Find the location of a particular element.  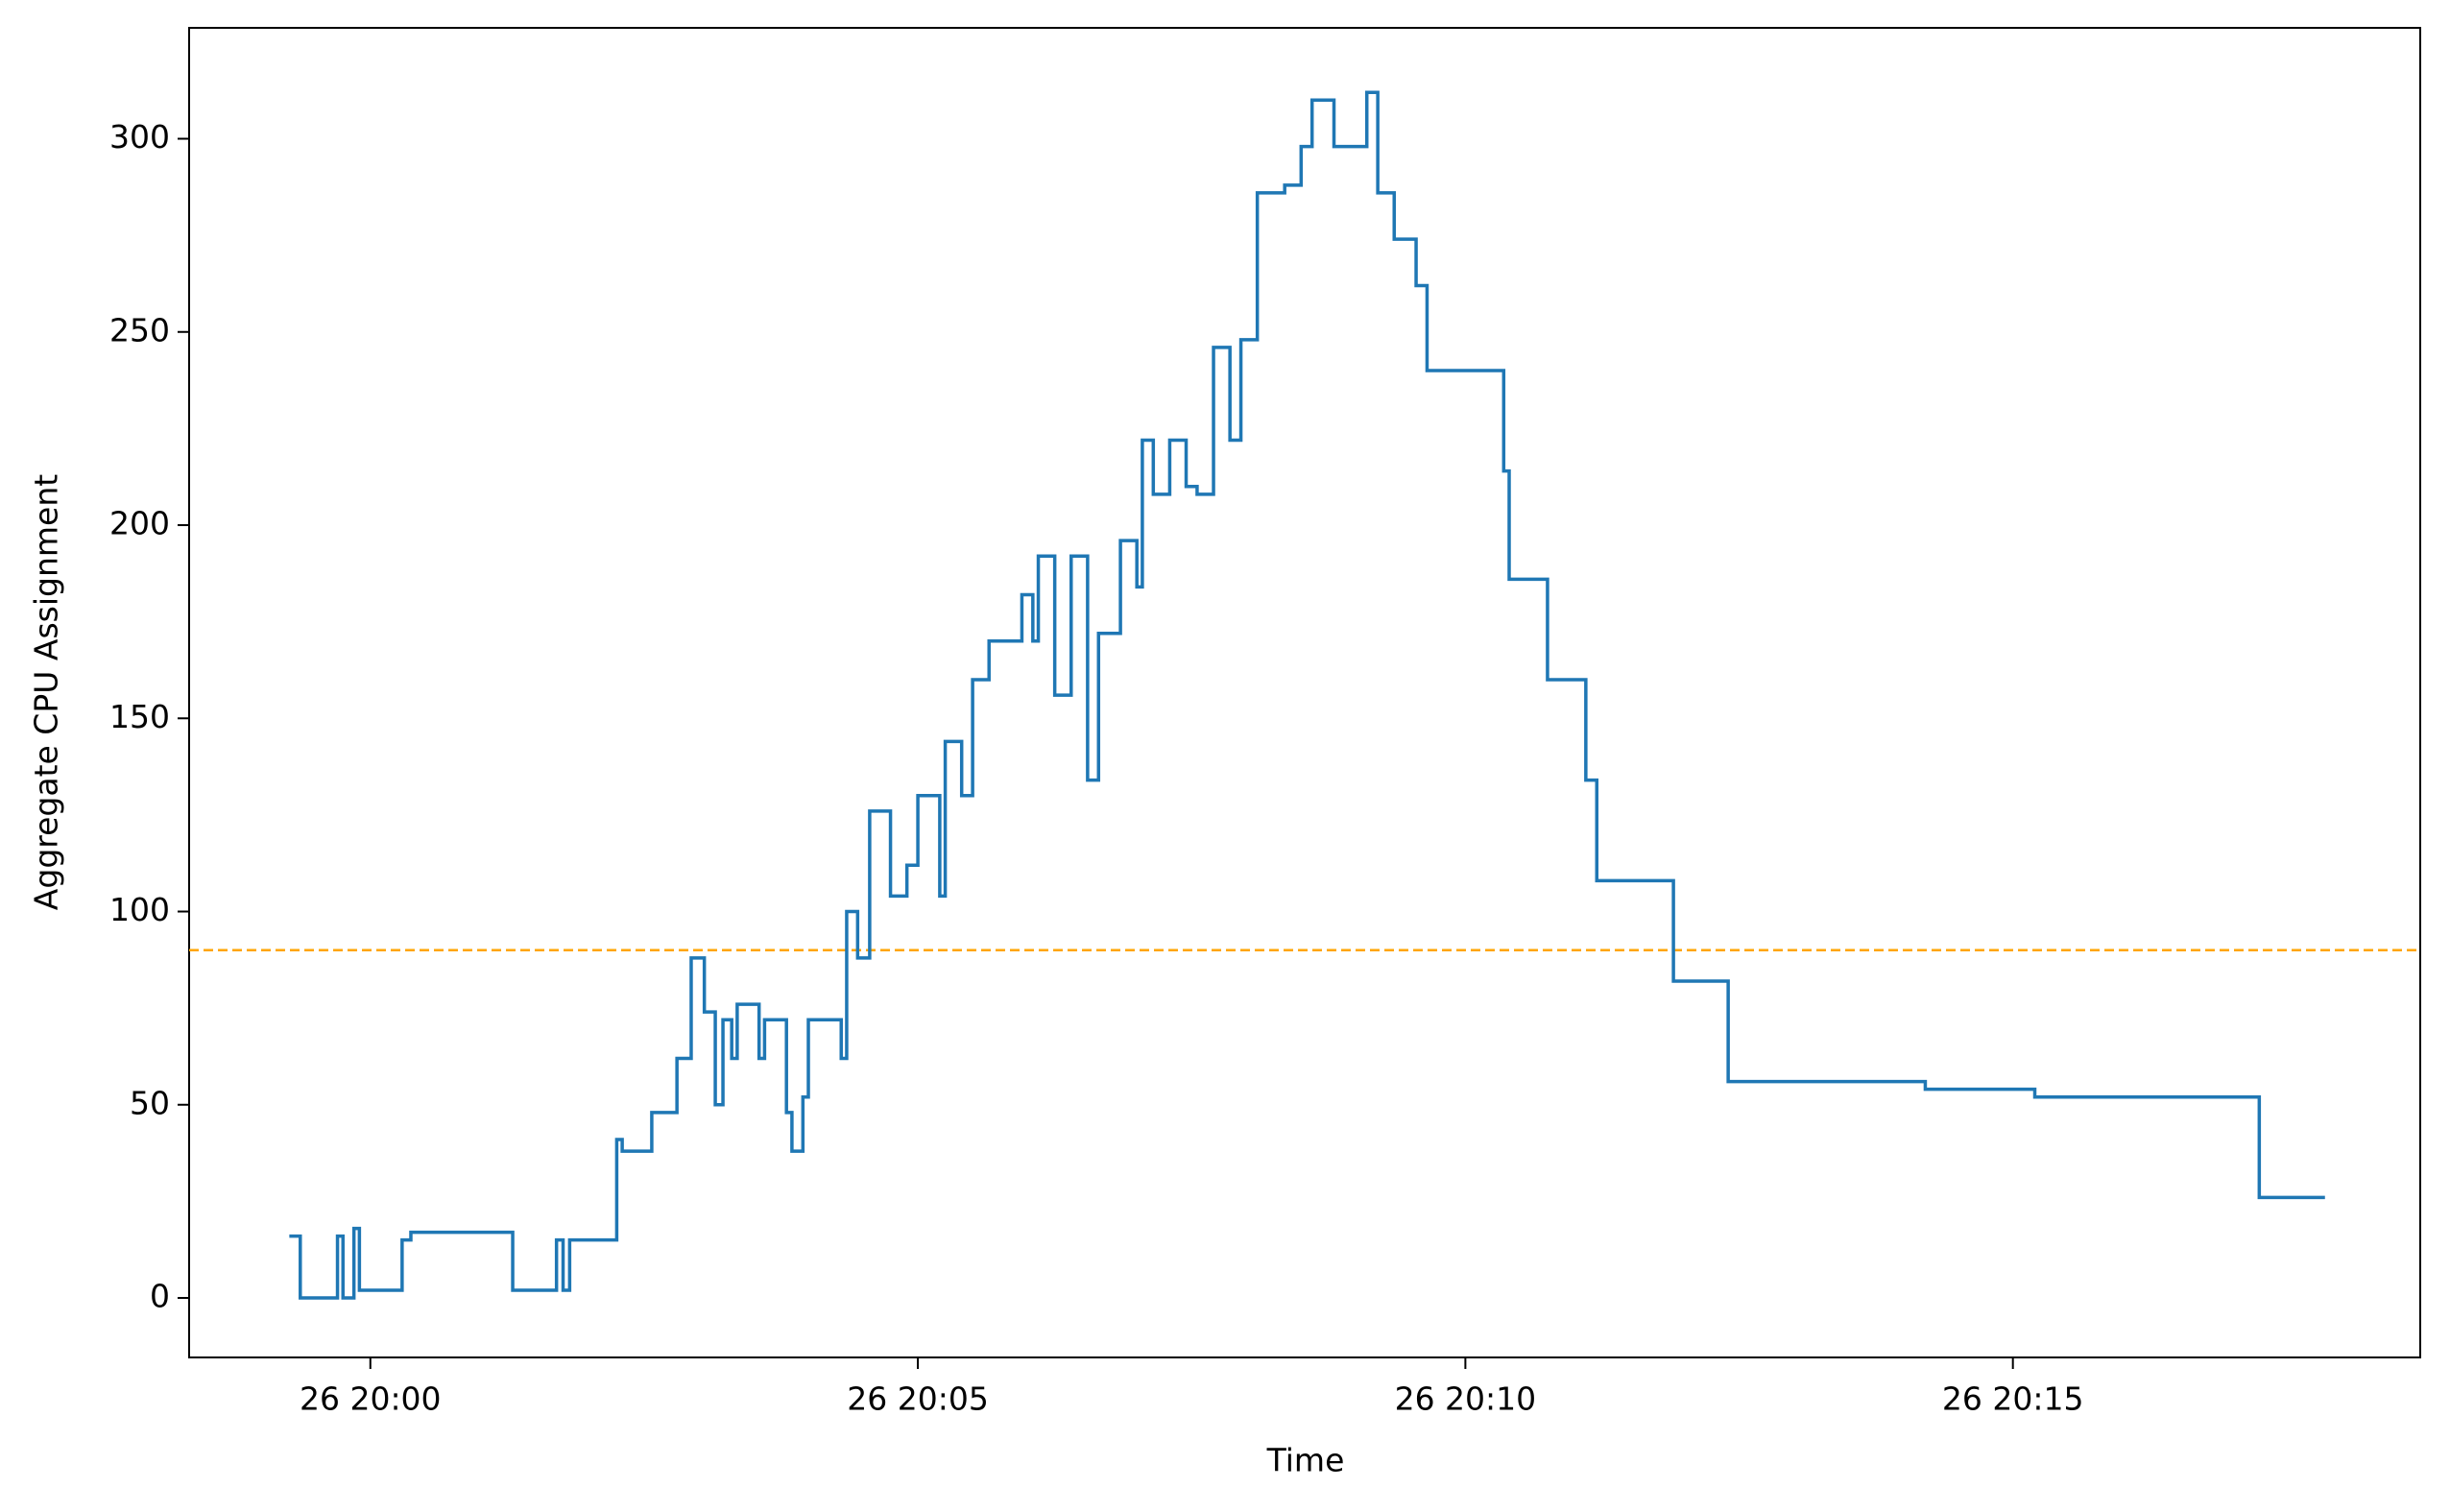

y-tick-label: 200 is located at coordinates (139, 523).